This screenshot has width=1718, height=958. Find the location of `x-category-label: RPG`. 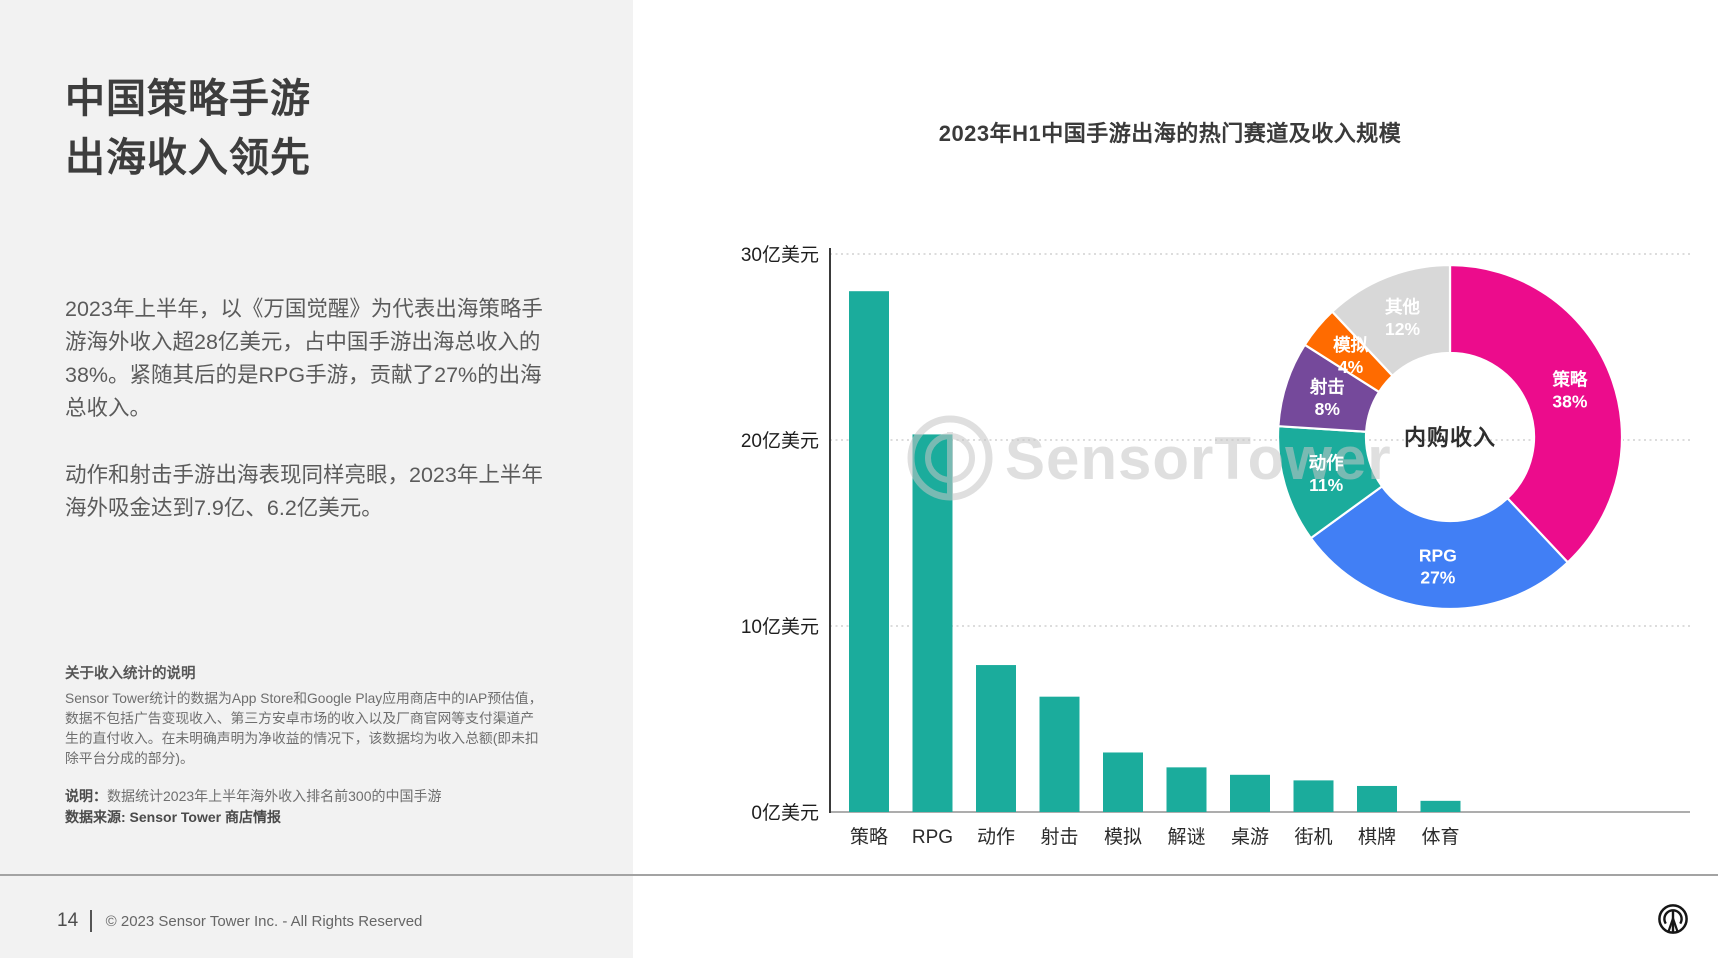

x-category-label: RPG is located at coordinates (932, 837).